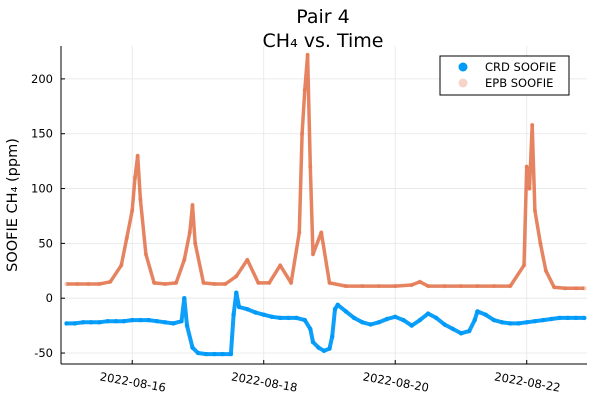  I want to click on legend-label-epb: EPB SOOFIE, so click(519, 83).